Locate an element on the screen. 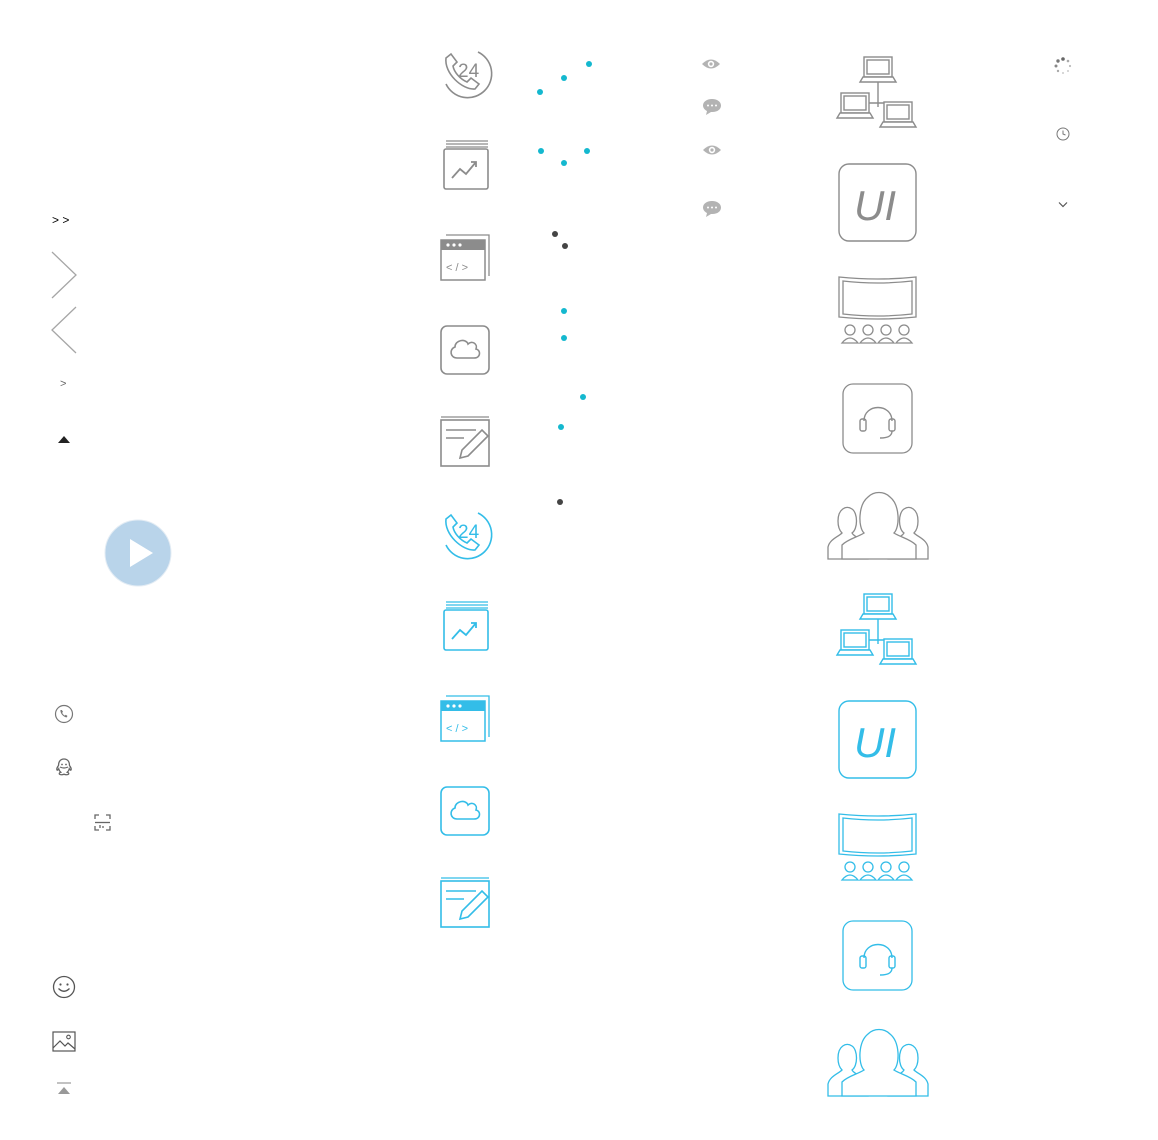 Image resolution: width=1158 pixels, height=1140 pixels. ui-badge-label-blue: UI is located at coordinates (875, 742).